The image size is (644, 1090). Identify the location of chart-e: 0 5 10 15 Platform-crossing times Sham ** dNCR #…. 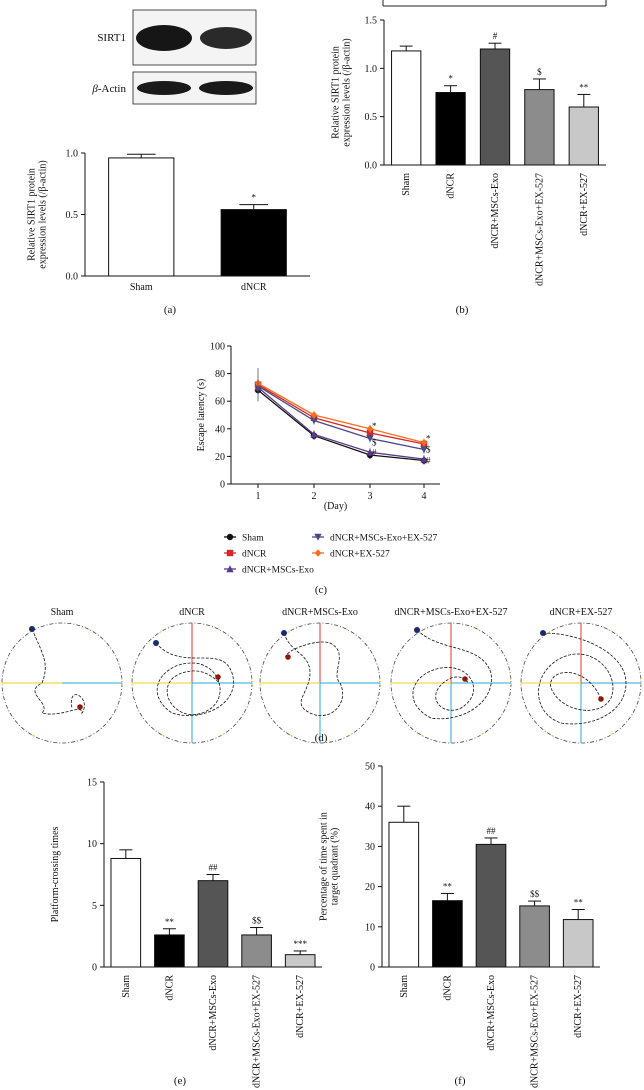
(186, 933).